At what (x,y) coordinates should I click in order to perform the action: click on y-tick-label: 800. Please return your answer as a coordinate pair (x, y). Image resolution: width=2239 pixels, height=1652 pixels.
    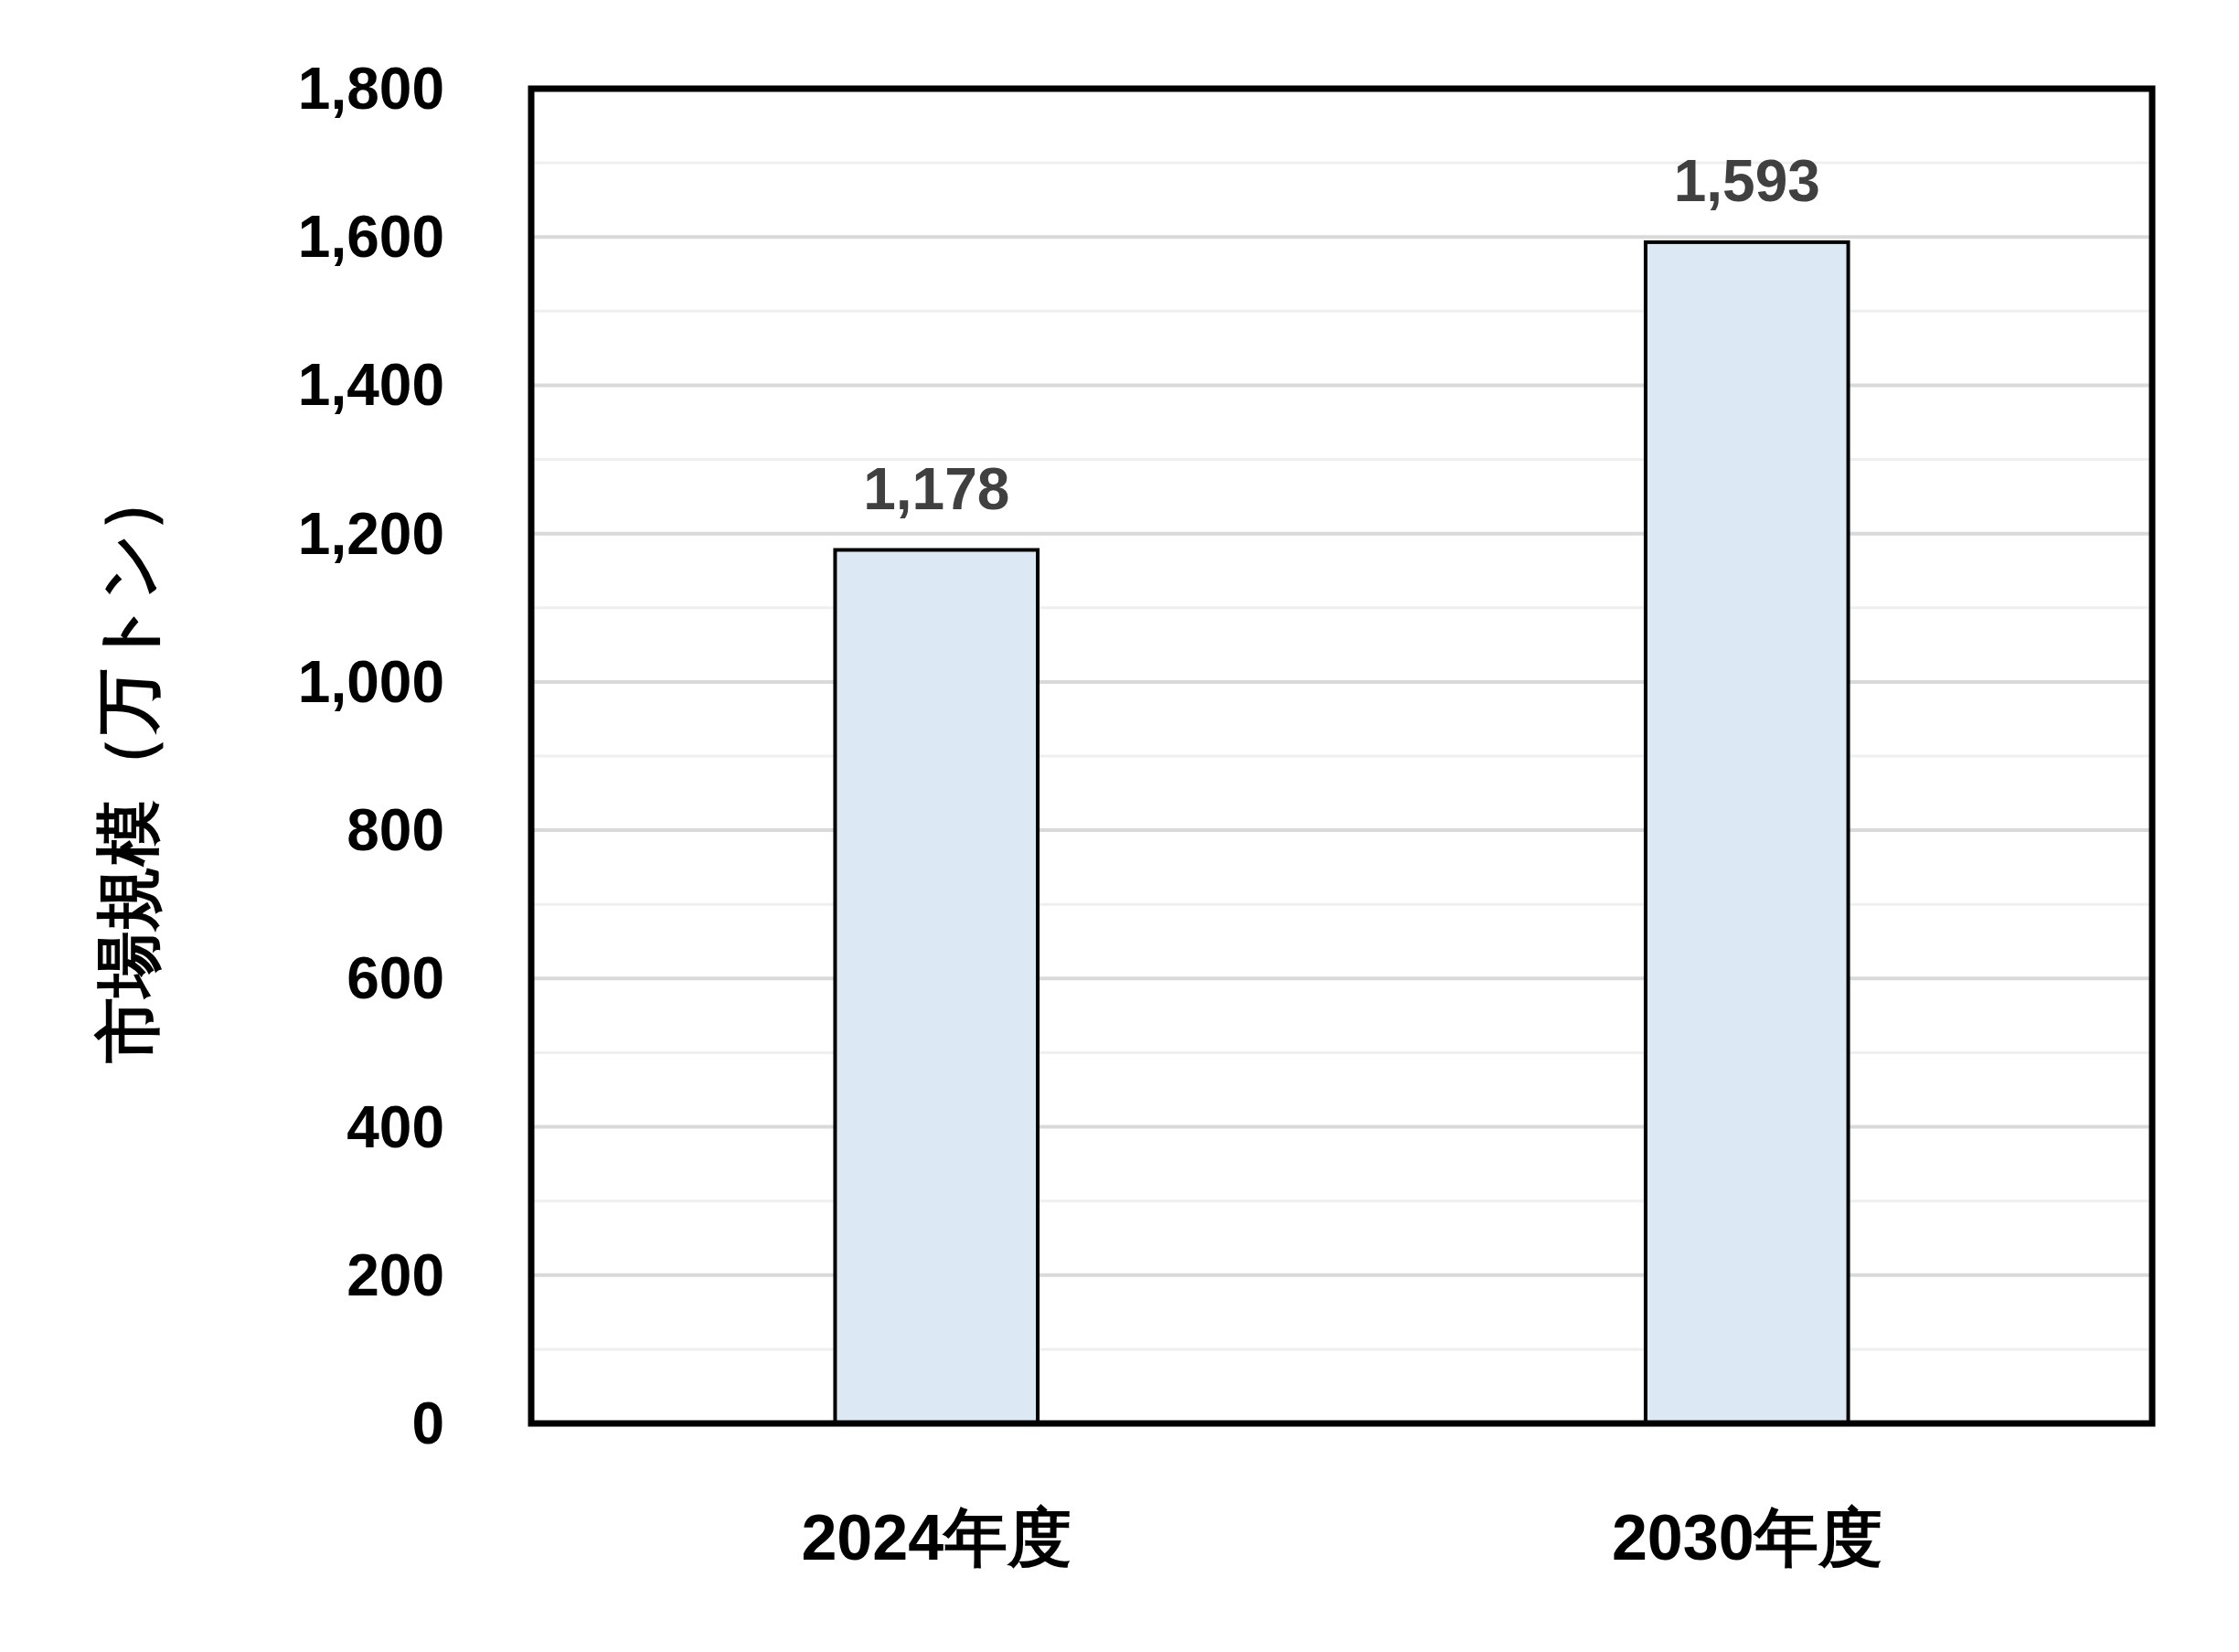
    Looking at the image, I should click on (395, 830).